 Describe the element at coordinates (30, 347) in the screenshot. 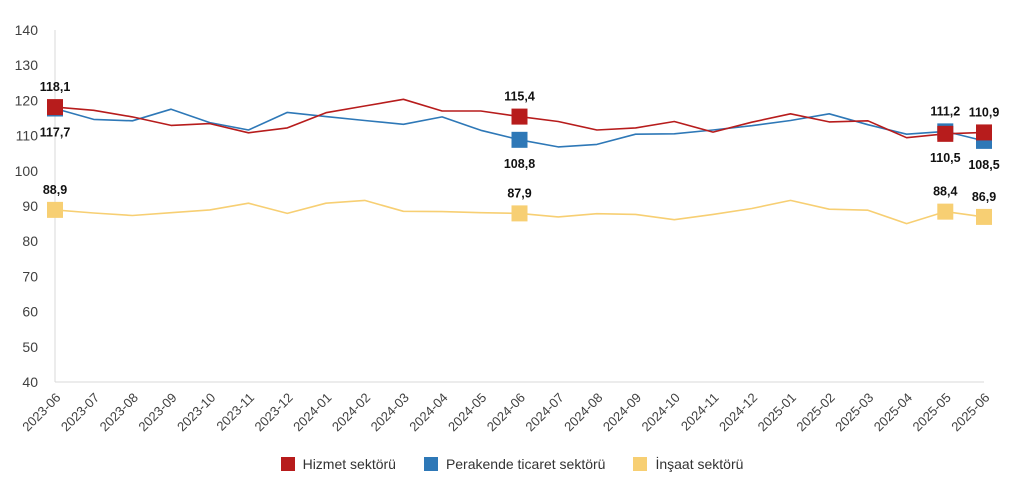

I see `y-tick-label: 50` at that location.